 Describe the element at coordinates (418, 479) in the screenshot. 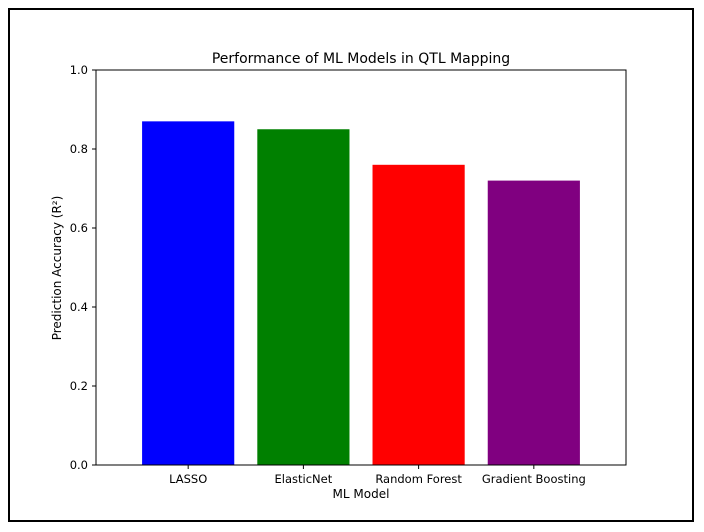

I see `x-tick-label: Random Forest` at that location.